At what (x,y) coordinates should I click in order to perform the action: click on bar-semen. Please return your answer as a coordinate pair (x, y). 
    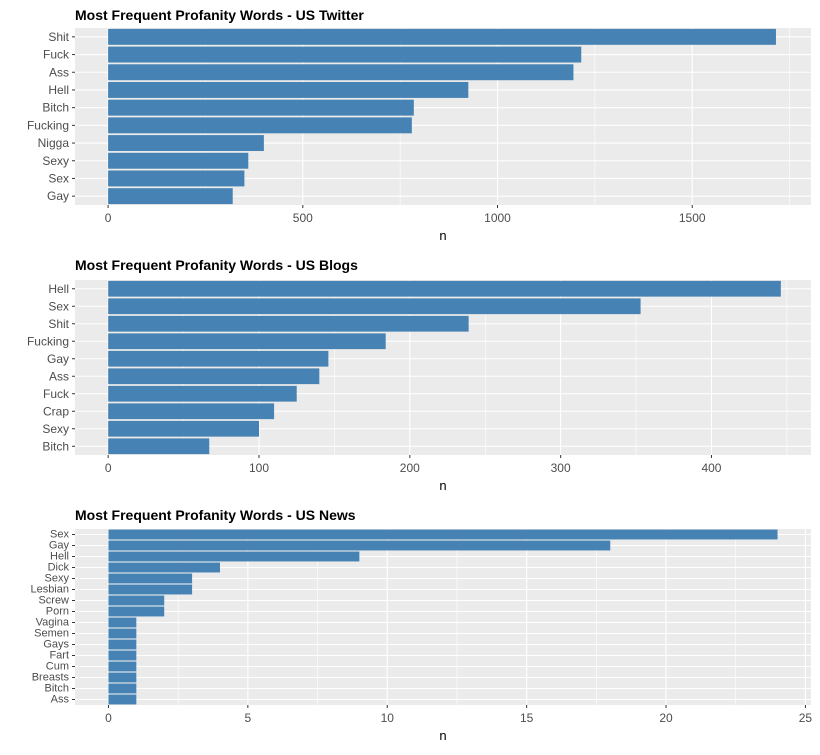
    Looking at the image, I should click on (122, 633).